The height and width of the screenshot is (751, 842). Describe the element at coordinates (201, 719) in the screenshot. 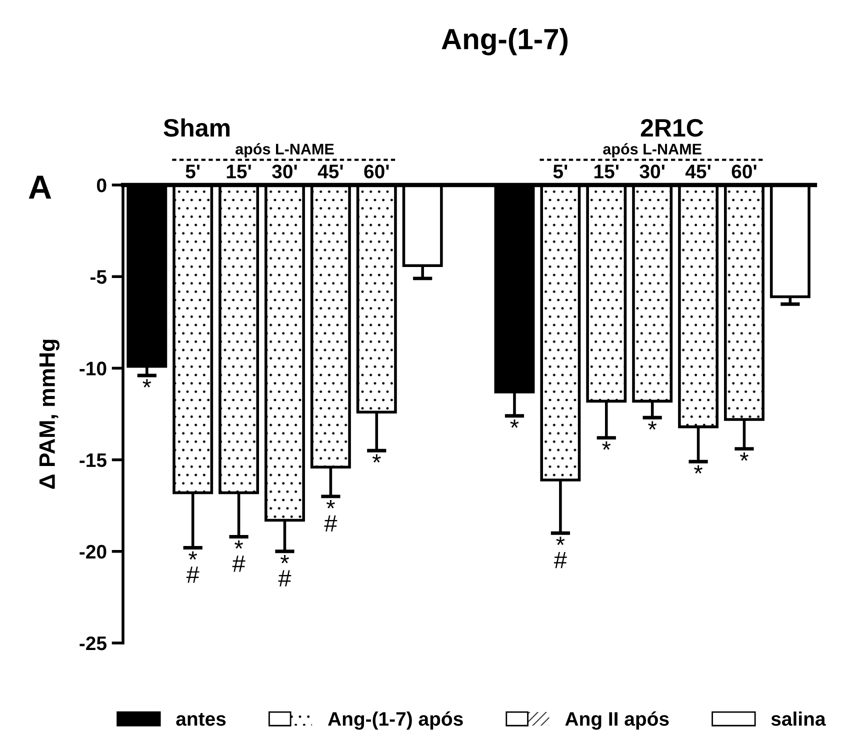

I see `legend-label: antes` at that location.